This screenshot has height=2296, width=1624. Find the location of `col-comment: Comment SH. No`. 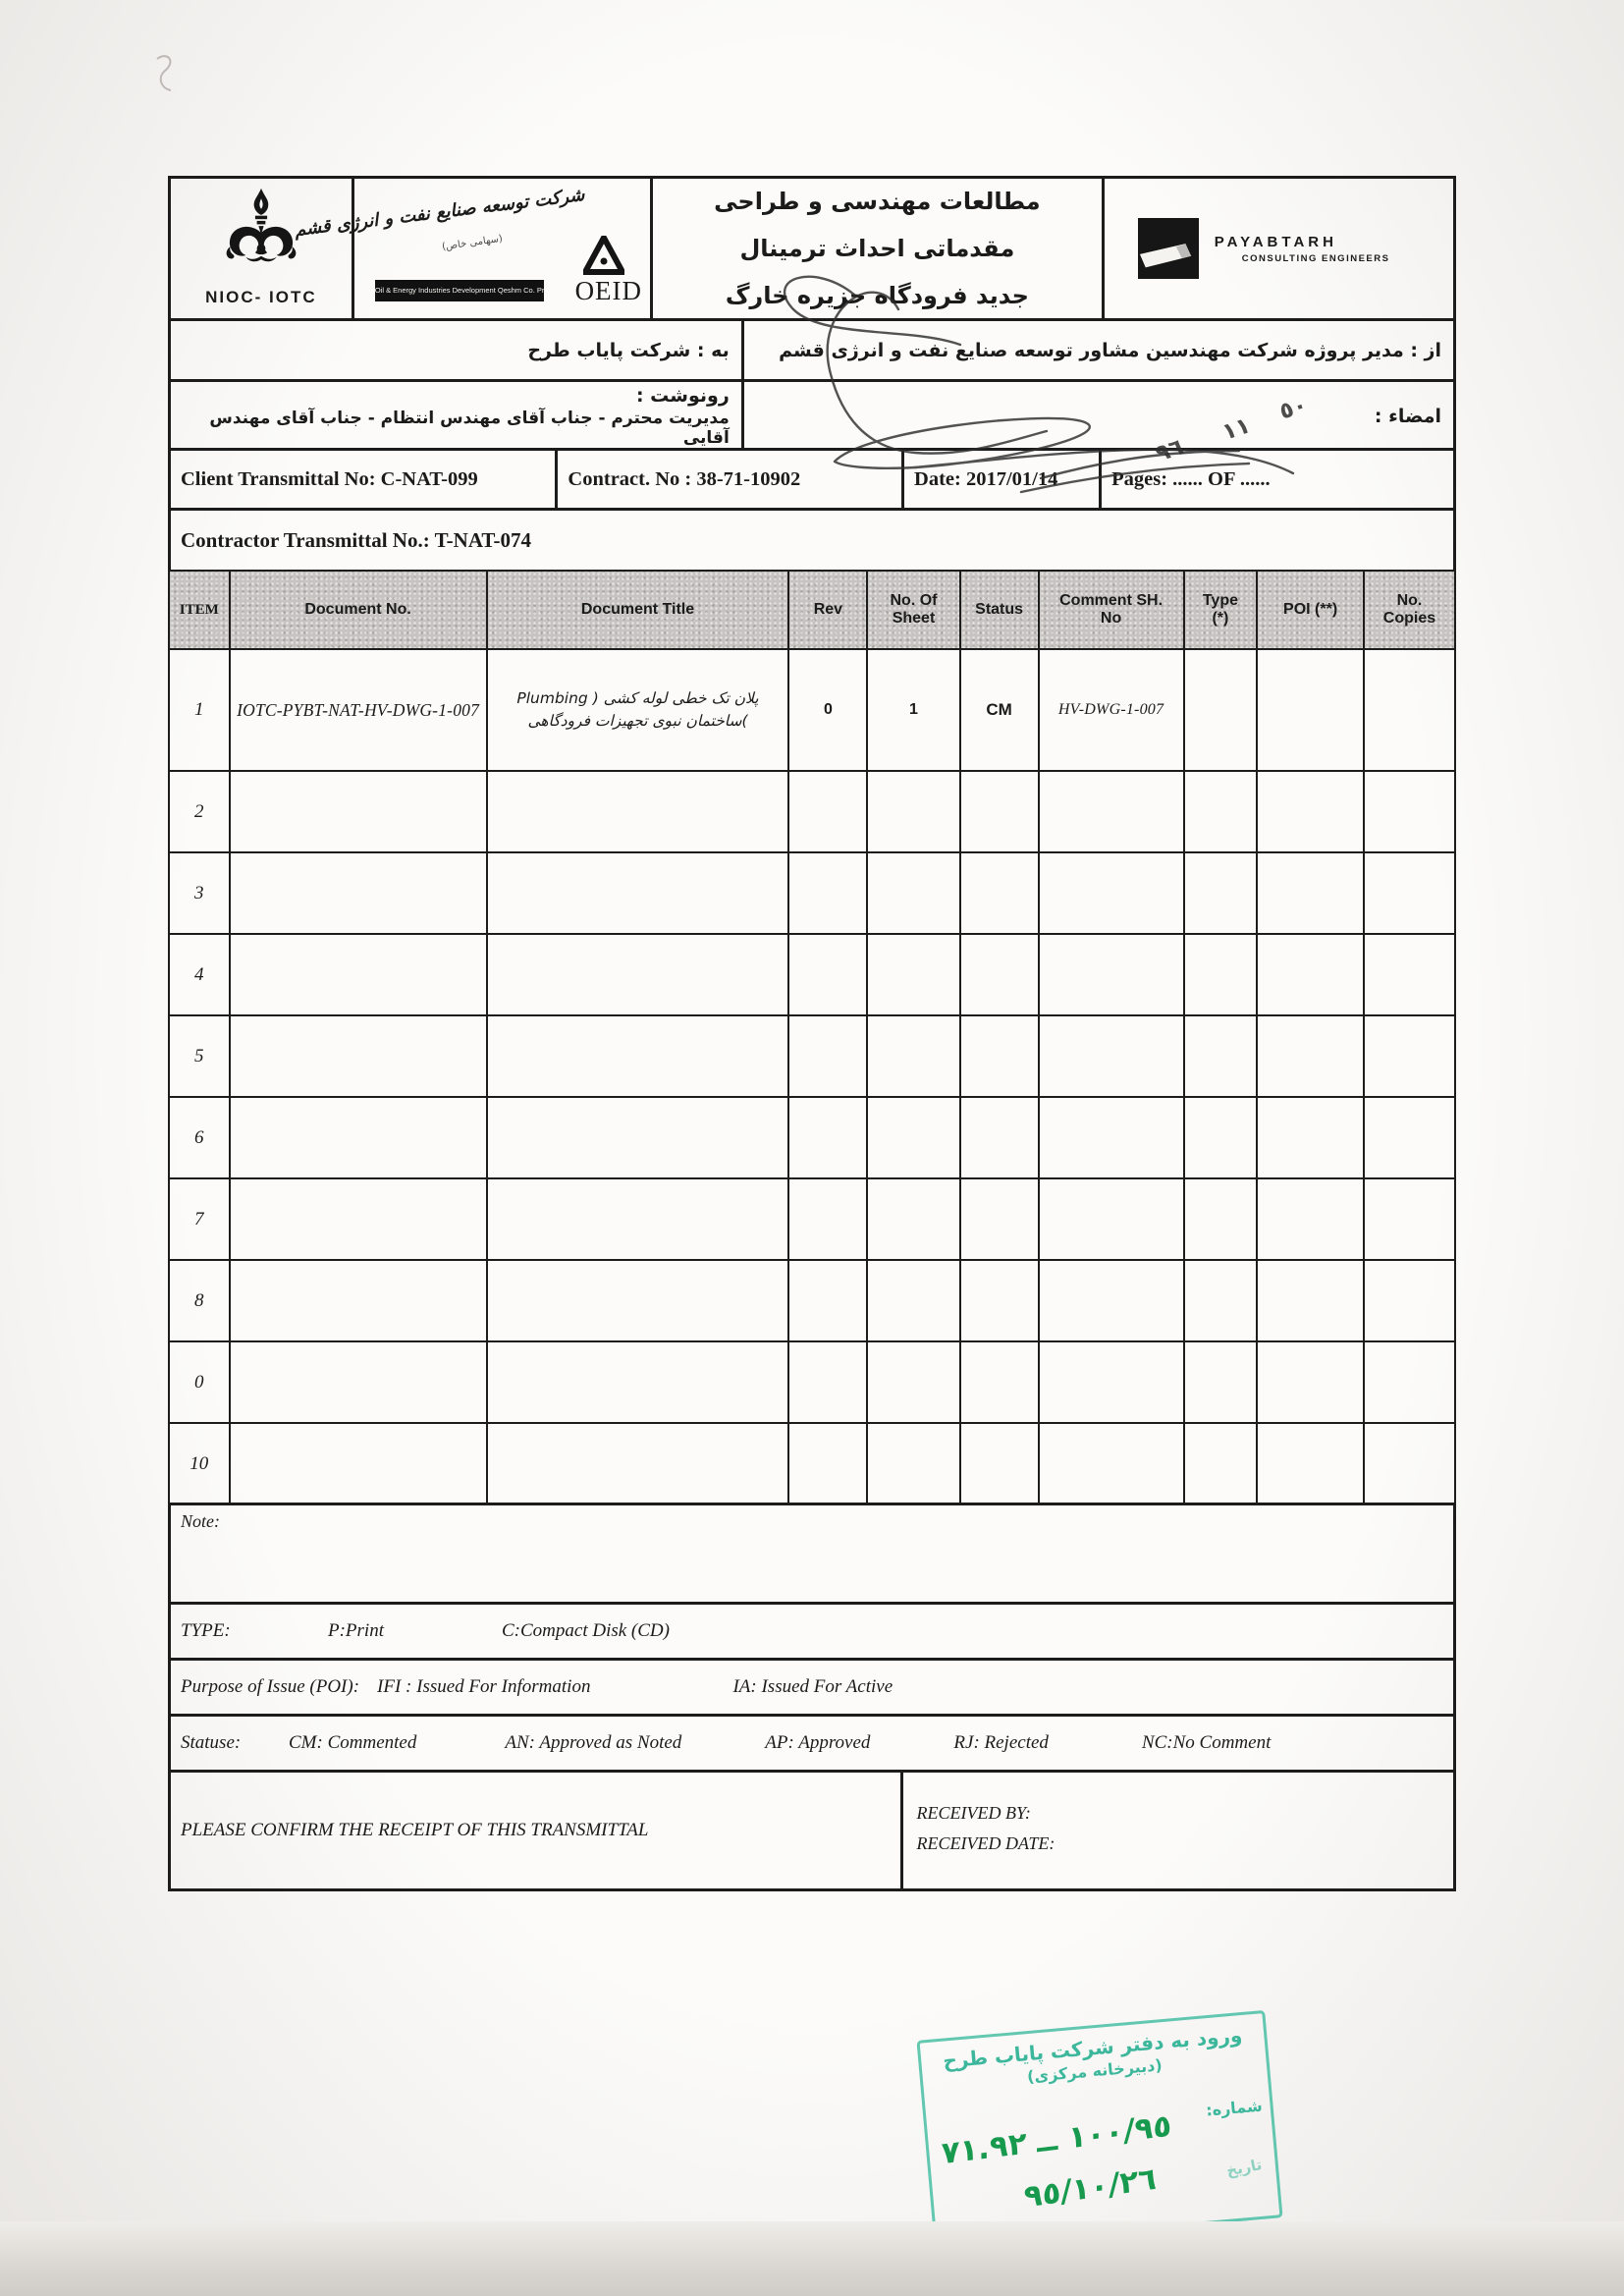

col-comment: Comment SH. No is located at coordinates (1111, 610).